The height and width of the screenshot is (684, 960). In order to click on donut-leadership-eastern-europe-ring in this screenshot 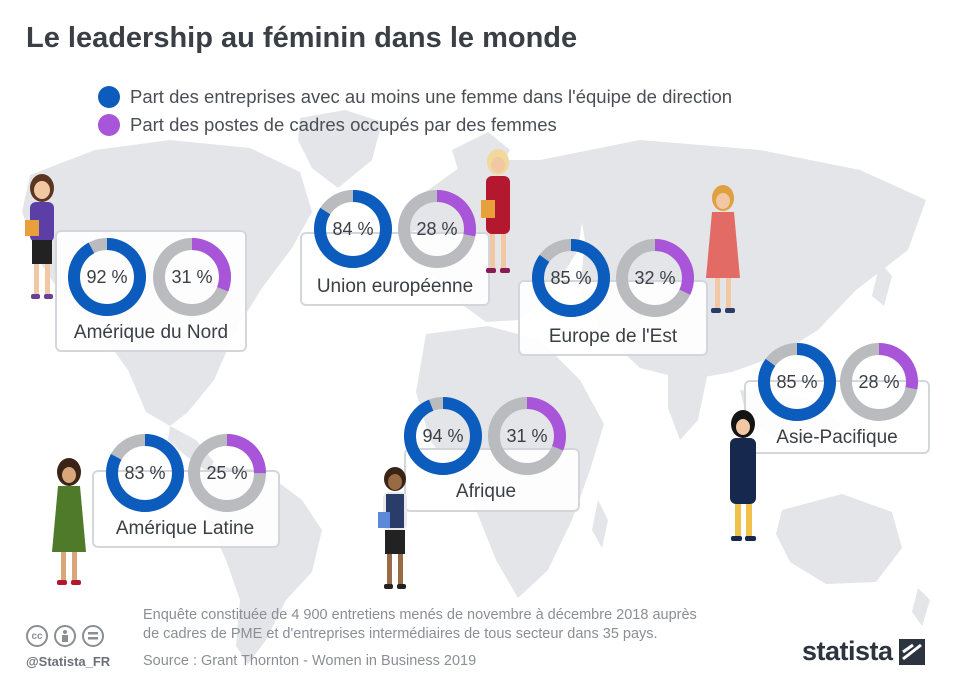, I will do `click(571, 278)`.